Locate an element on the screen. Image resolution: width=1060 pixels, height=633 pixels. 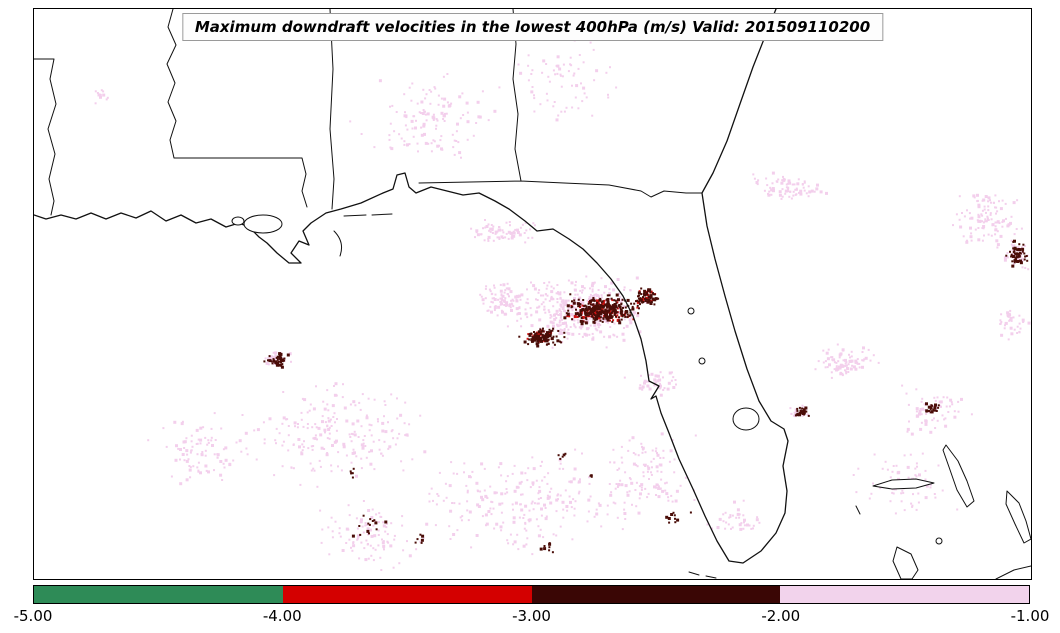
eleuthera-island is located at coordinates (1018, 517).